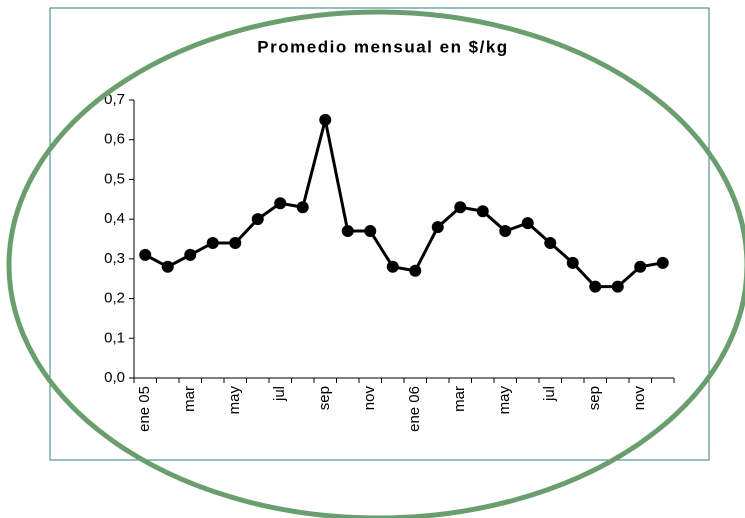  Describe the element at coordinates (114, 139) in the screenshot. I see `y-tick-label: 0,6` at that location.